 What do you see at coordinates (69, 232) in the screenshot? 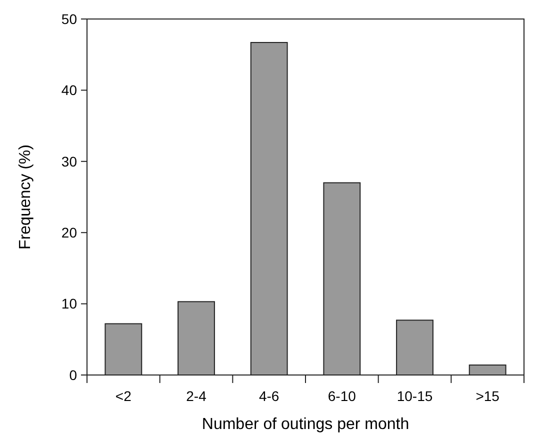
I see `y-tick-label: 20` at bounding box center [69, 232].